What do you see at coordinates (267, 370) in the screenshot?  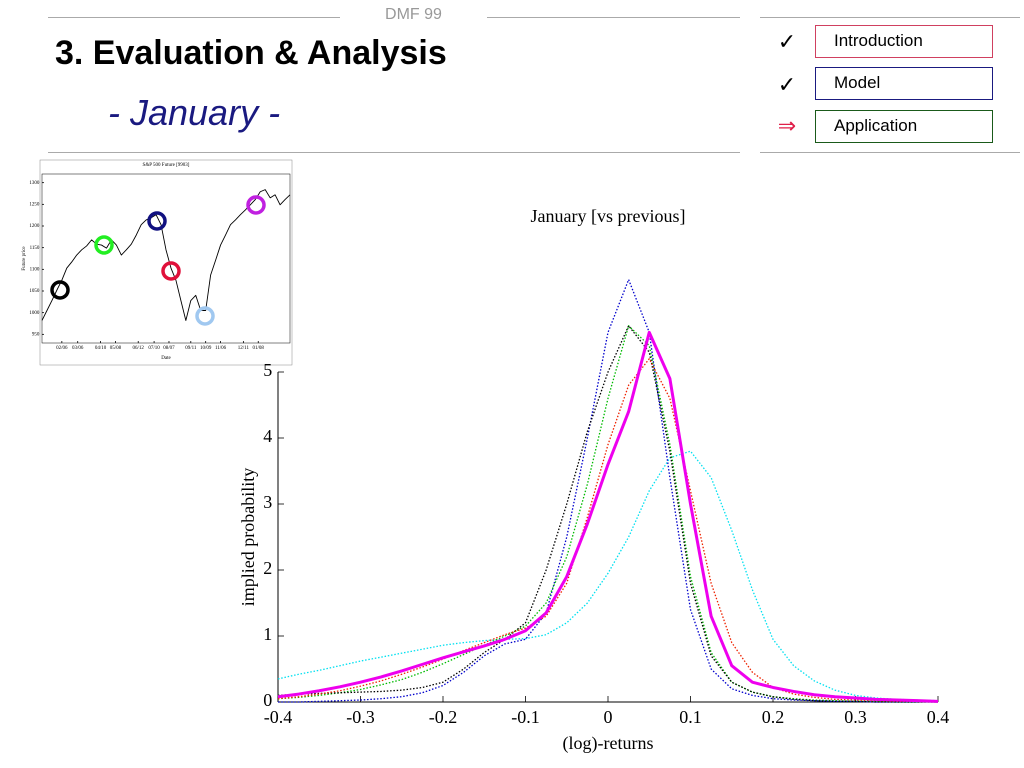 I see `y-tick-label: 5` at bounding box center [267, 370].